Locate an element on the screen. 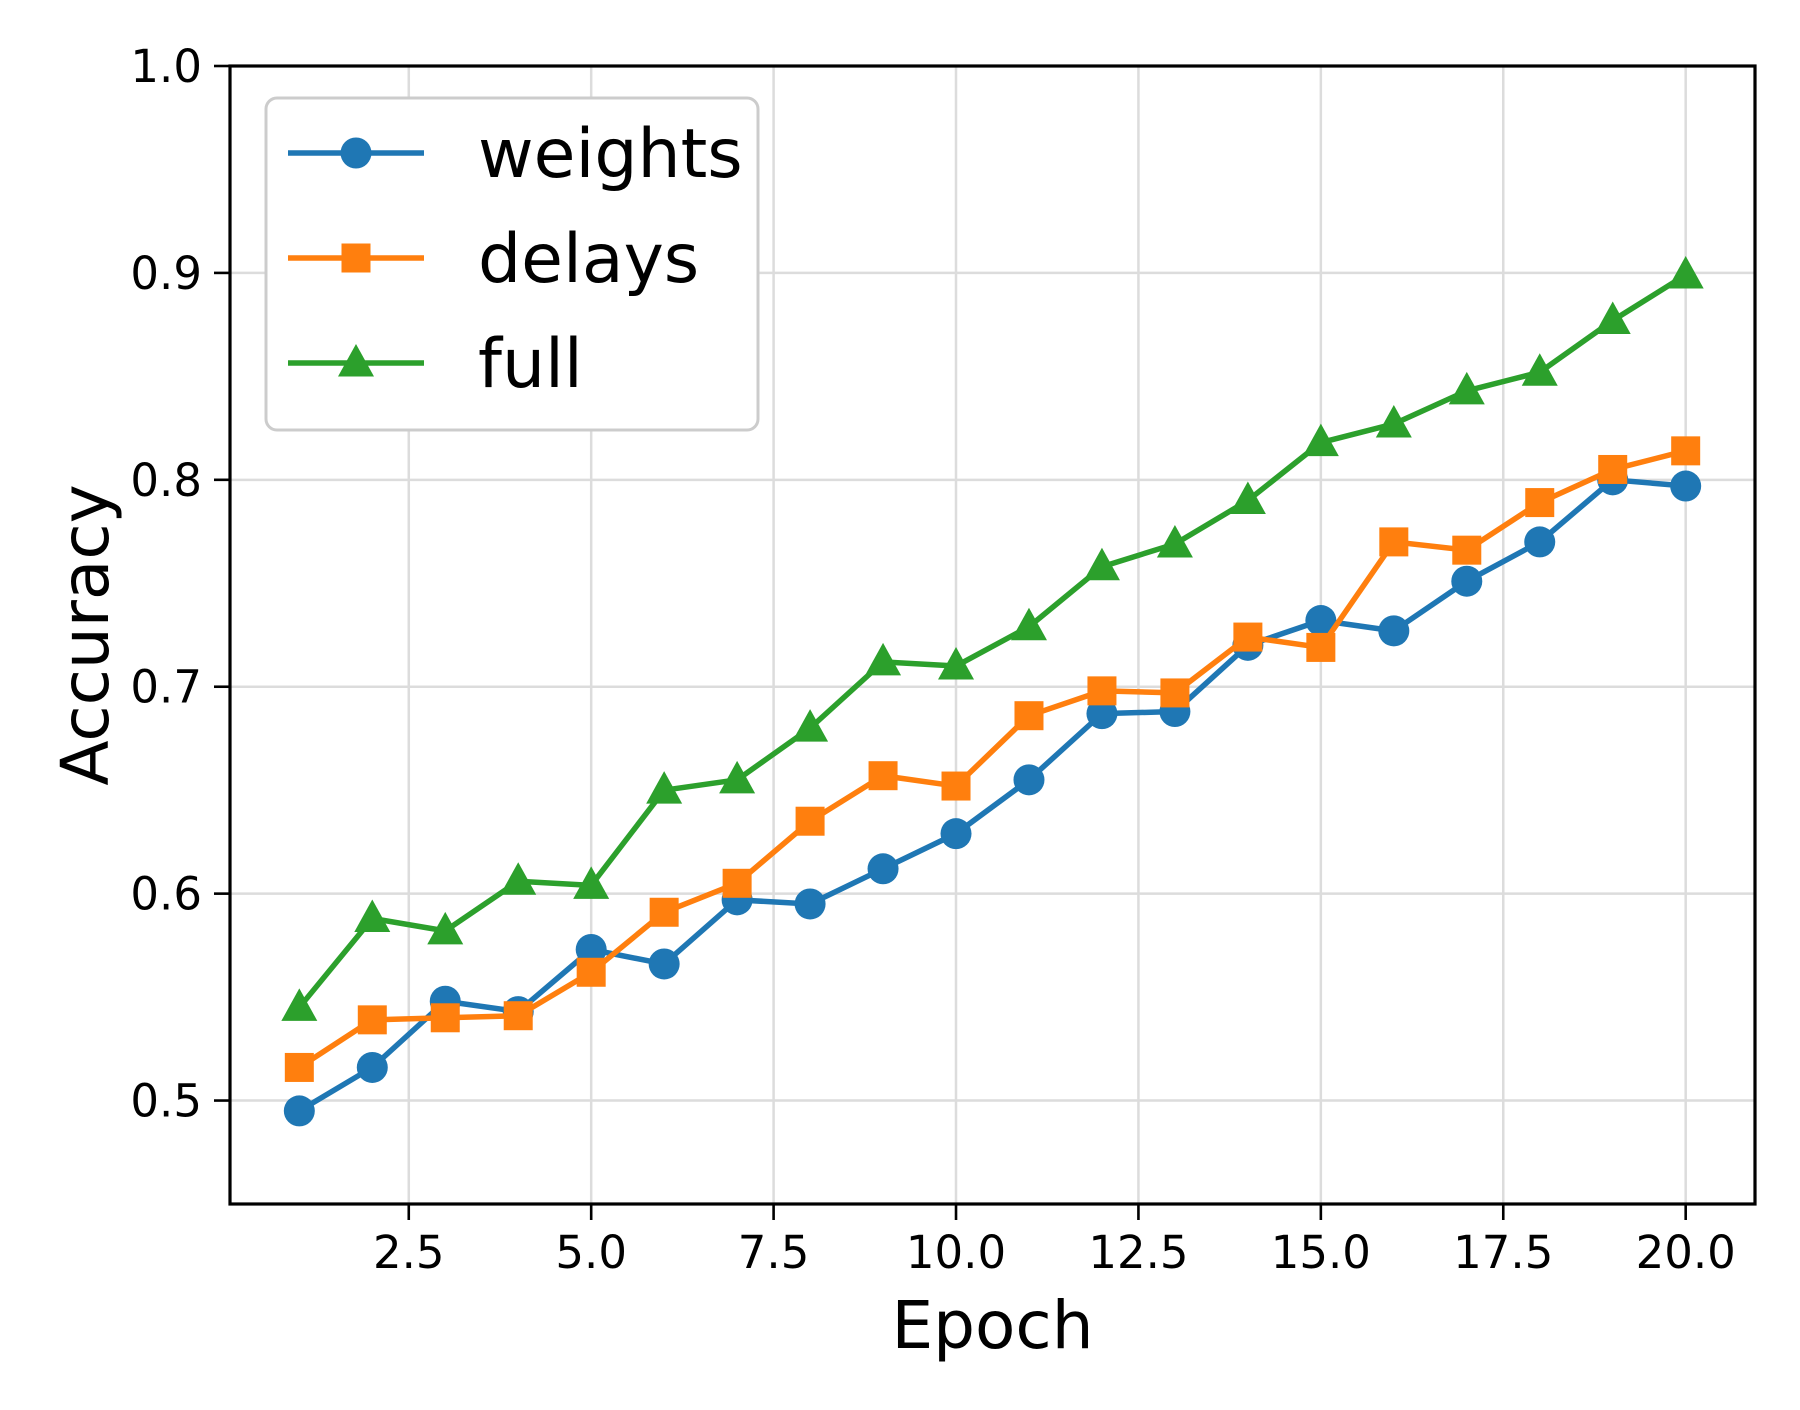  y-tick-label: 1.0 is located at coordinates (166, 66).